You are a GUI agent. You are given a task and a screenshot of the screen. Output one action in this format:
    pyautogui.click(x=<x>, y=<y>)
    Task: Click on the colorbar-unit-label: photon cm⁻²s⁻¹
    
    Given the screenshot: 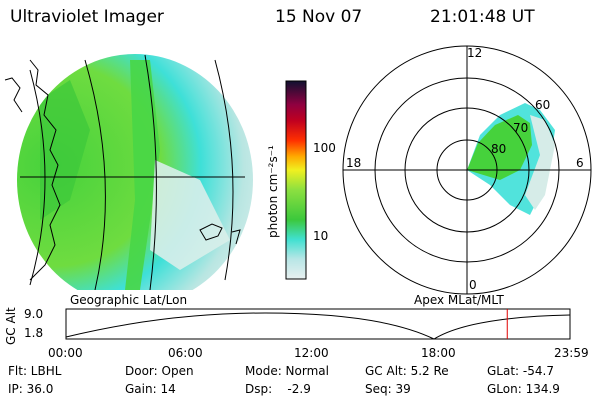 What is the action you would take?
    pyautogui.click(x=273, y=191)
    